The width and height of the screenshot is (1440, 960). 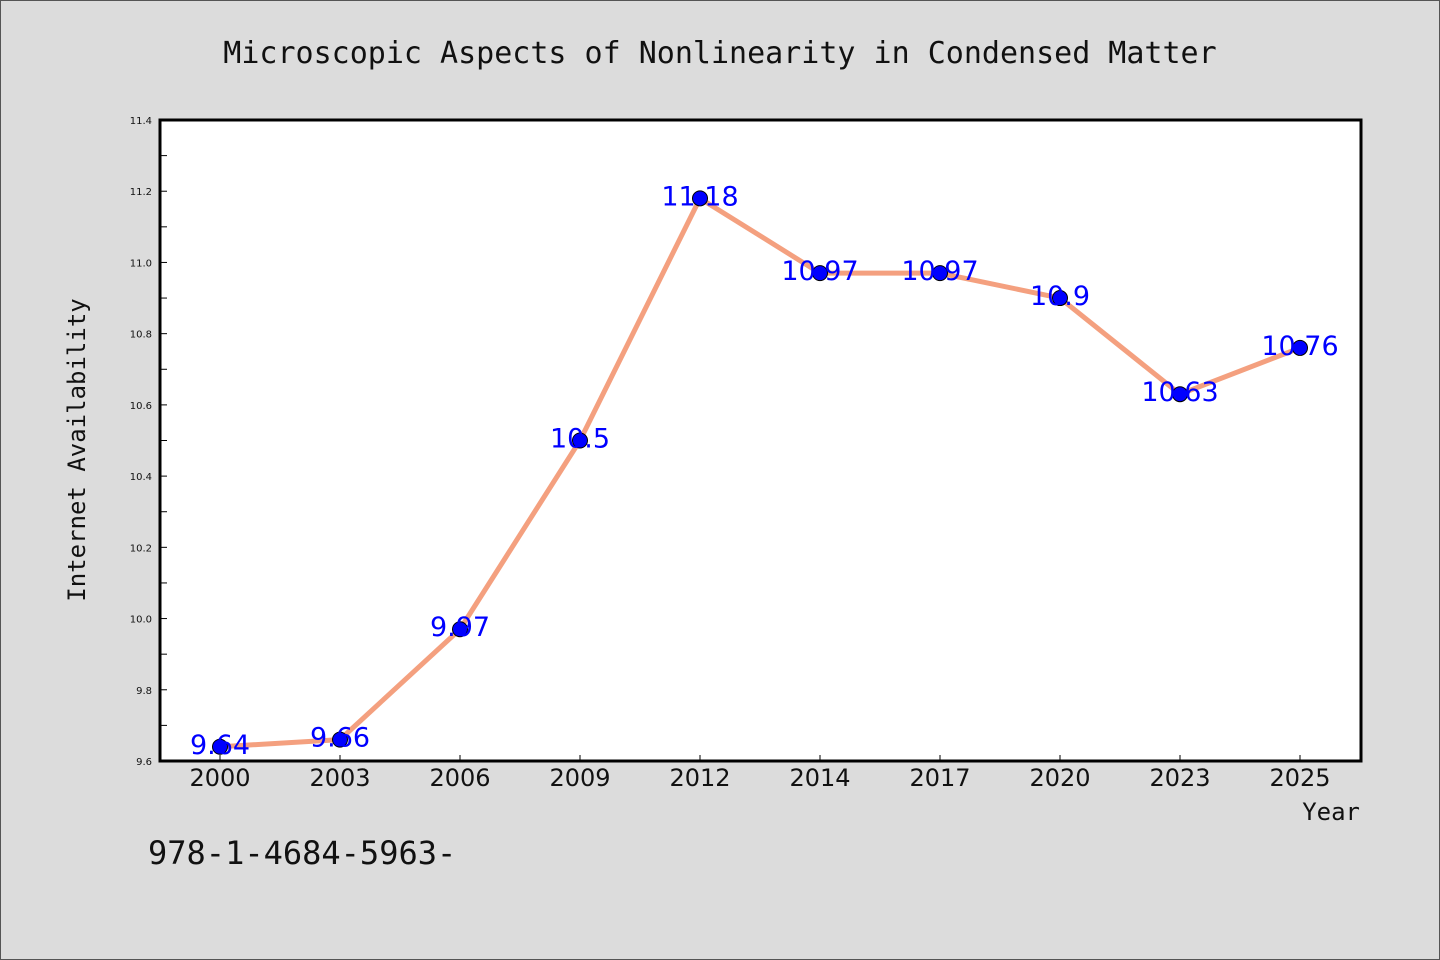 What do you see at coordinates (459, 778) in the screenshot?
I see `x-tick-label: 2006` at bounding box center [459, 778].